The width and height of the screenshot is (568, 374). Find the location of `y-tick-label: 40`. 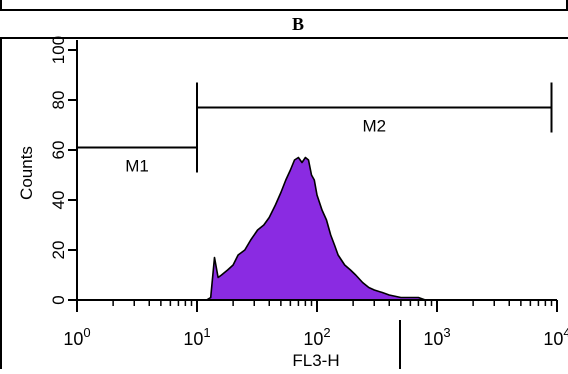

y-tick-label: 40 is located at coordinates (58, 200).